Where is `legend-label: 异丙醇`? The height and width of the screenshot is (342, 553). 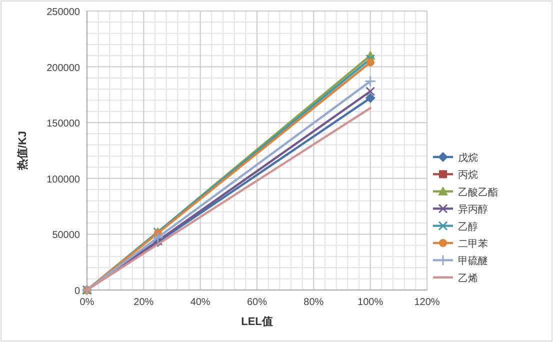
legend-label: 异丙醇 is located at coordinates (473, 210).